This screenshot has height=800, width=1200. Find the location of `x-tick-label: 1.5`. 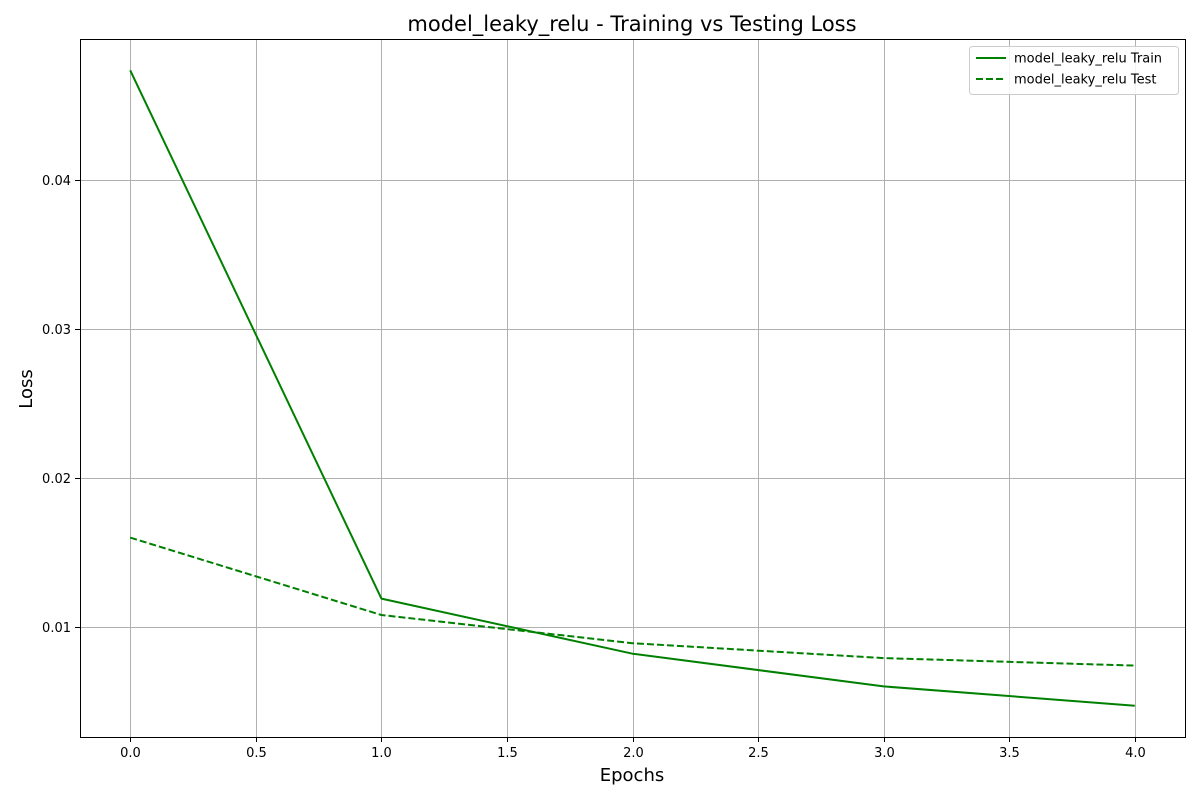

x-tick-label: 1.5 is located at coordinates (507, 753).